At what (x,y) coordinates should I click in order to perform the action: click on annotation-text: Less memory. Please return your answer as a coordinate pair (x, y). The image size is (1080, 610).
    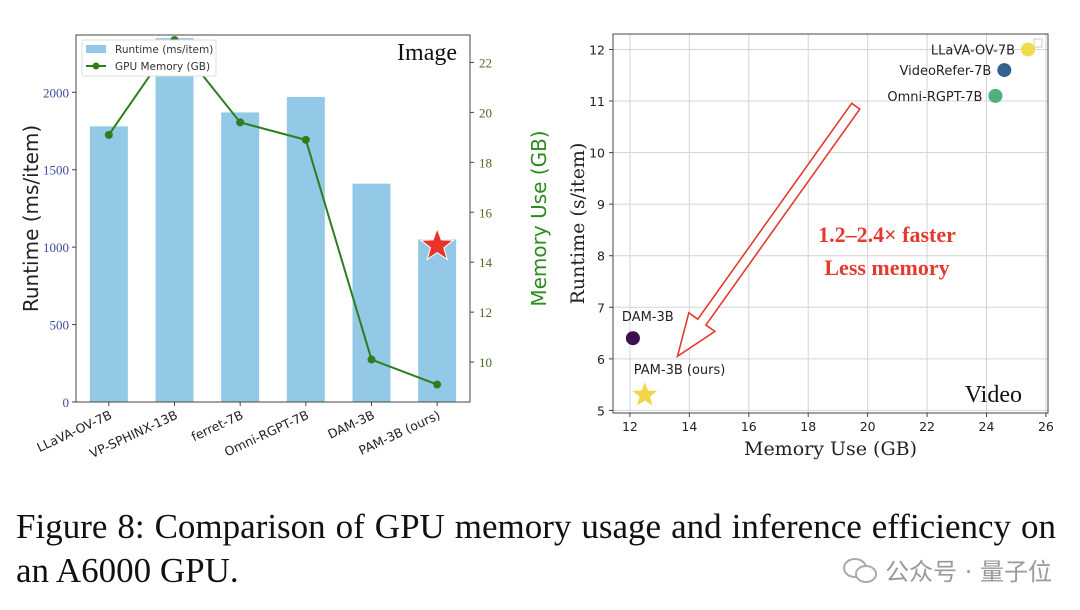
    Looking at the image, I should click on (886, 267).